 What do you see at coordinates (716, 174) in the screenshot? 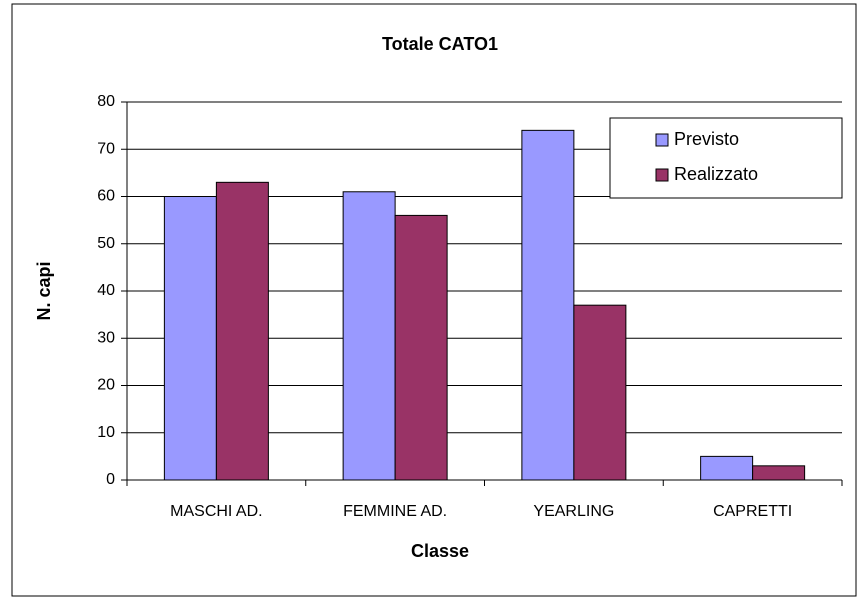
I see `legend-label: Realizzato` at bounding box center [716, 174].